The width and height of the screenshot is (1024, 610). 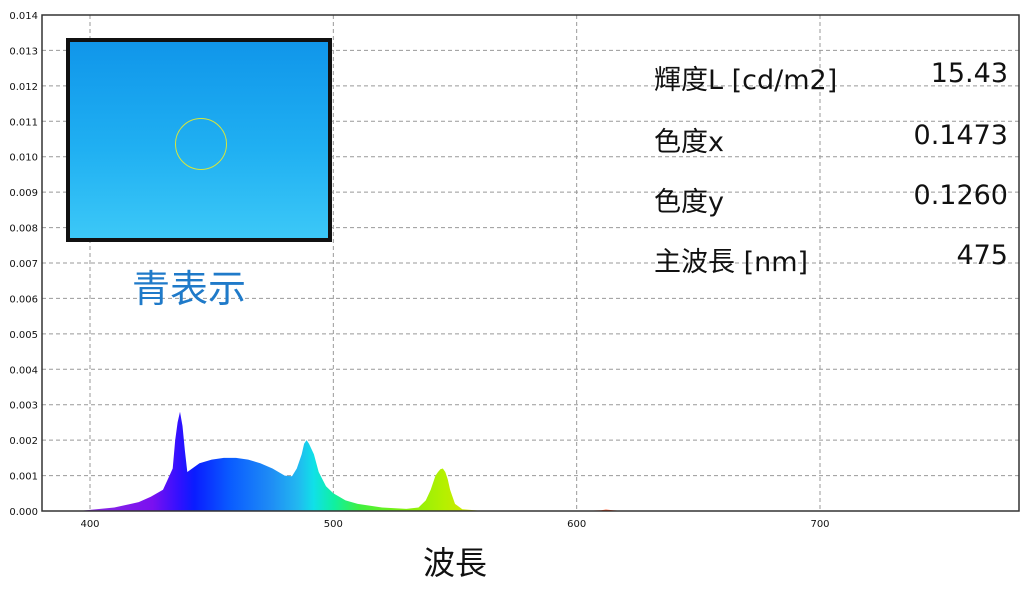 I want to click on x-tick-label: 400, so click(x=89, y=524).